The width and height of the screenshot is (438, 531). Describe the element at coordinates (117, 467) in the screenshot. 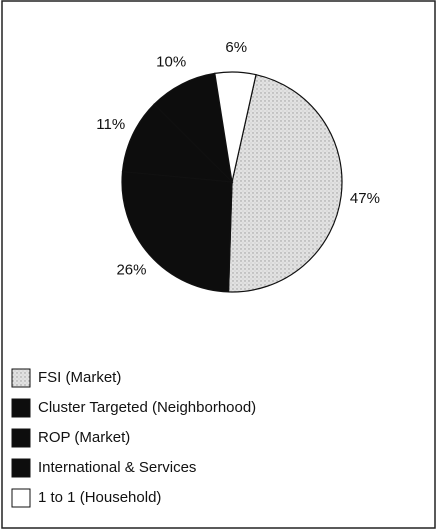

I see `legend-label: International & Services` at that location.